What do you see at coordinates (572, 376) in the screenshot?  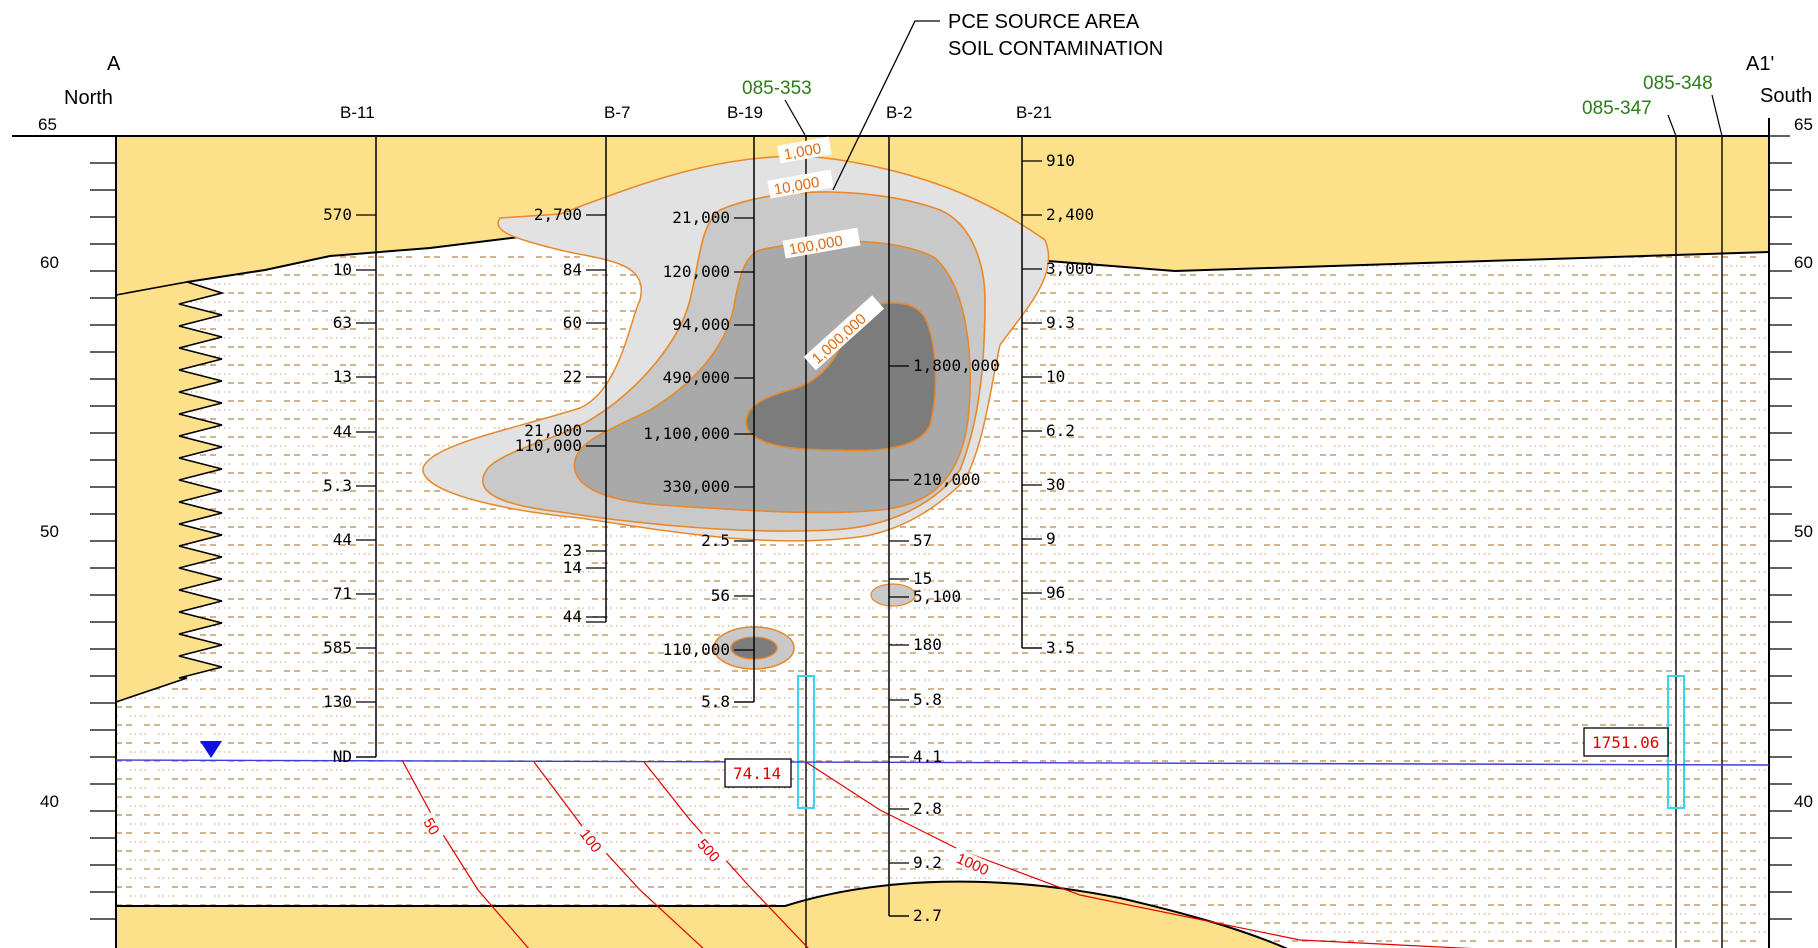 I see `sample-value: 22` at bounding box center [572, 376].